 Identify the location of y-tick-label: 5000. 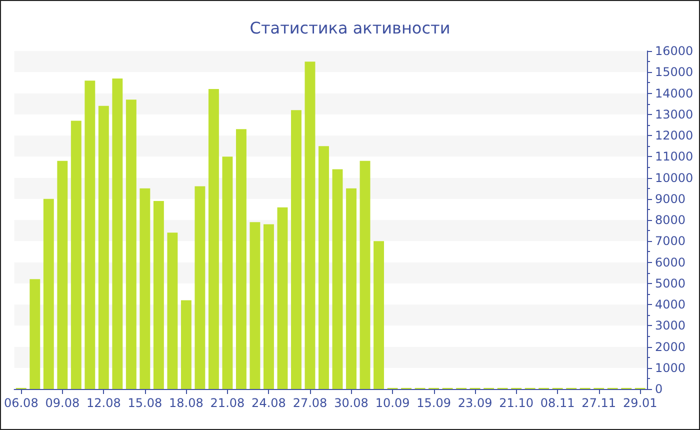
(670, 283).